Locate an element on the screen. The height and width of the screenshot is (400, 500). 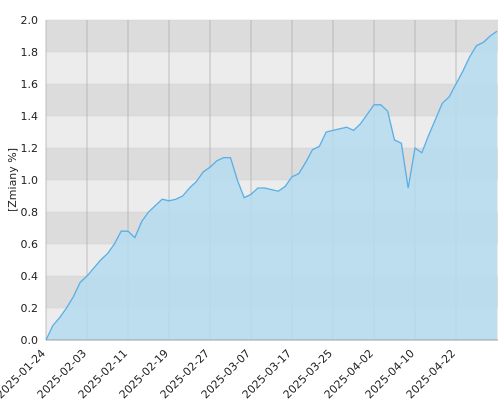
y-tick-label: 0.8 is located at coordinates (30, 212).